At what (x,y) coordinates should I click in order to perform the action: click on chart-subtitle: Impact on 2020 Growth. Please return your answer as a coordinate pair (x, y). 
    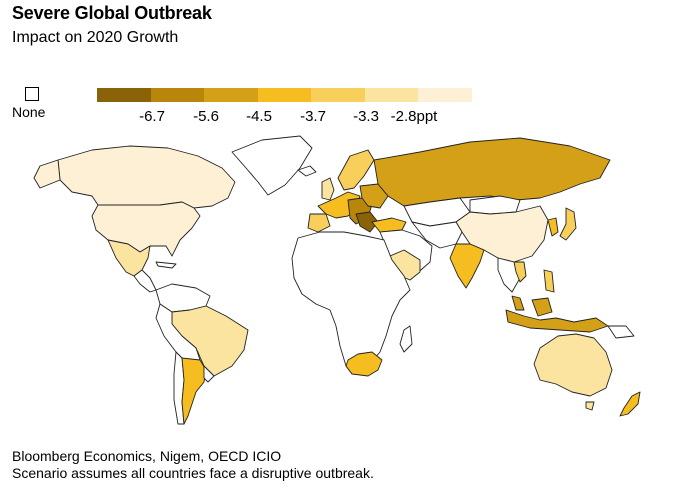
    Looking at the image, I should click on (95, 37).